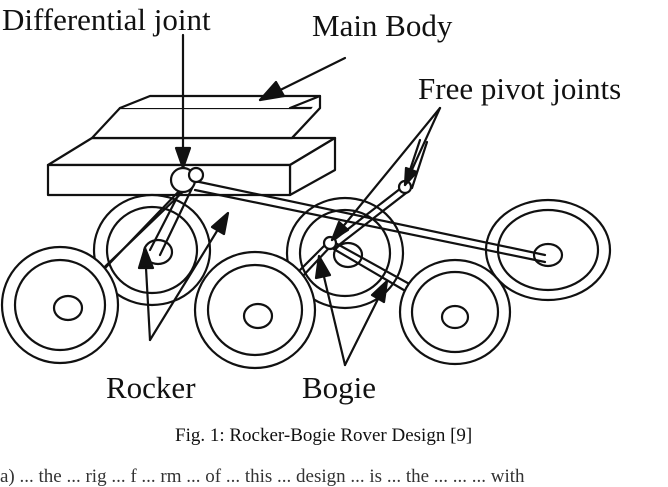  I want to click on bogie-label: Bogie, so click(339, 387).